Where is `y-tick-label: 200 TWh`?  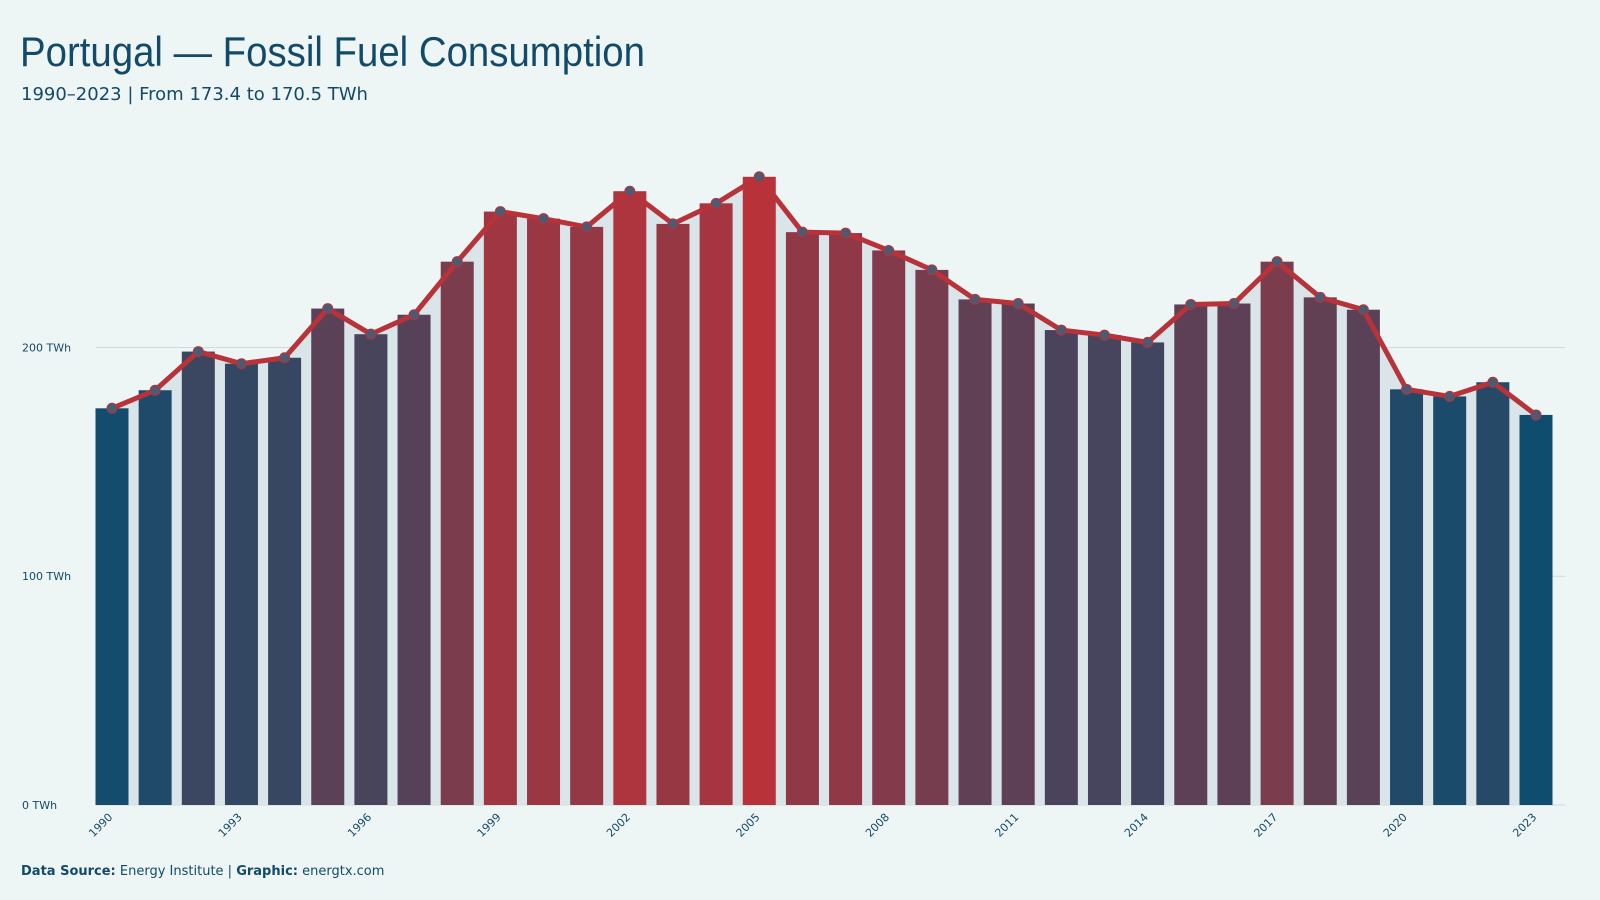 y-tick-label: 200 TWh is located at coordinates (46, 347).